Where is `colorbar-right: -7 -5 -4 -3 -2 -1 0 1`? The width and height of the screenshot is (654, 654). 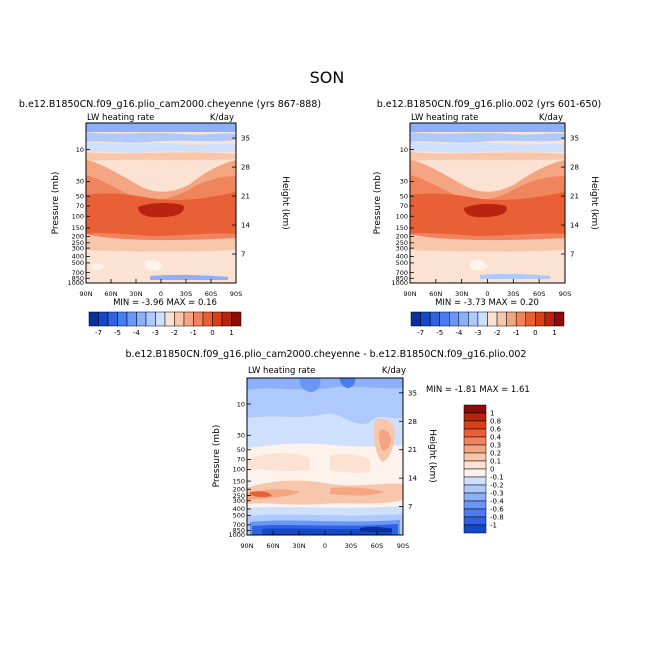
colorbar-right: -7 -5 -4 -3 -2 -1 0 1 is located at coordinates (487, 324).